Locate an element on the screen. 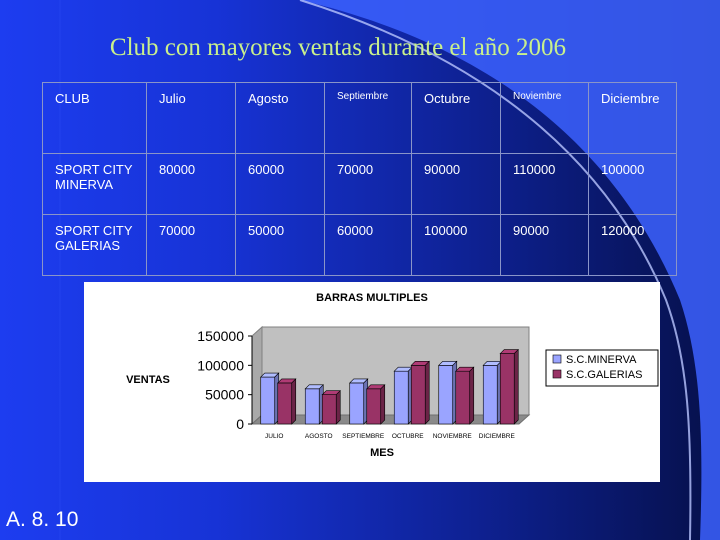  header-noviembre: Noviembre is located at coordinates (544, 118).